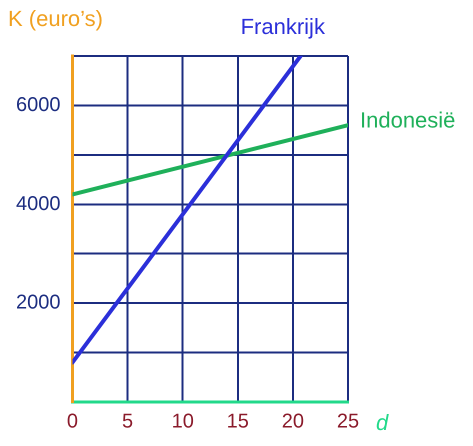  What do you see at coordinates (38, 303) in the screenshot?
I see `y-tick-label: 2000` at bounding box center [38, 303].